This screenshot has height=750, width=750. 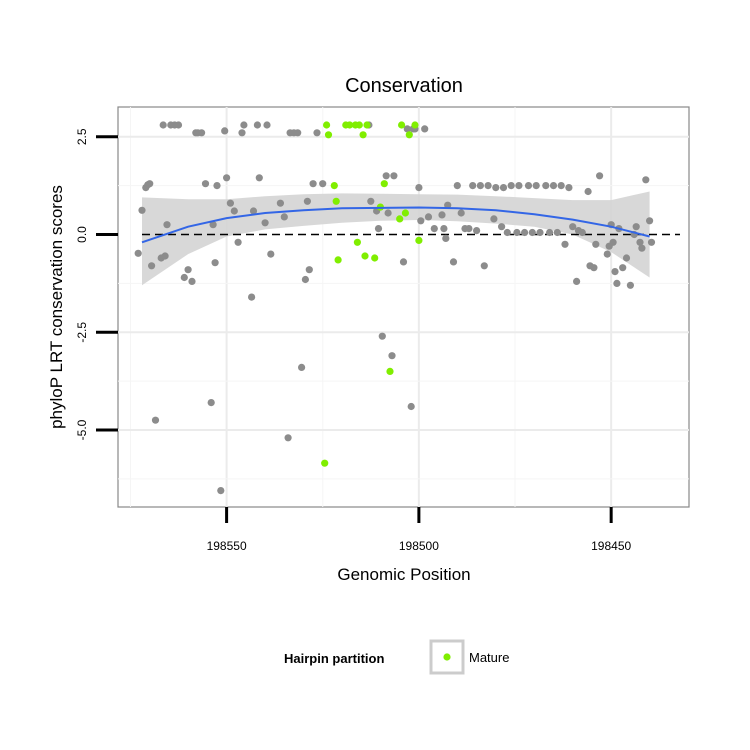 I want to click on smooth-line, so click(x=395, y=225).